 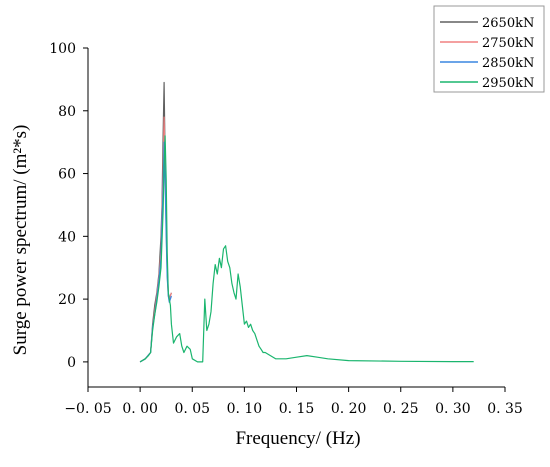 What do you see at coordinates (67, 300) in the screenshot?
I see `y-tick-label: 20` at bounding box center [67, 300].